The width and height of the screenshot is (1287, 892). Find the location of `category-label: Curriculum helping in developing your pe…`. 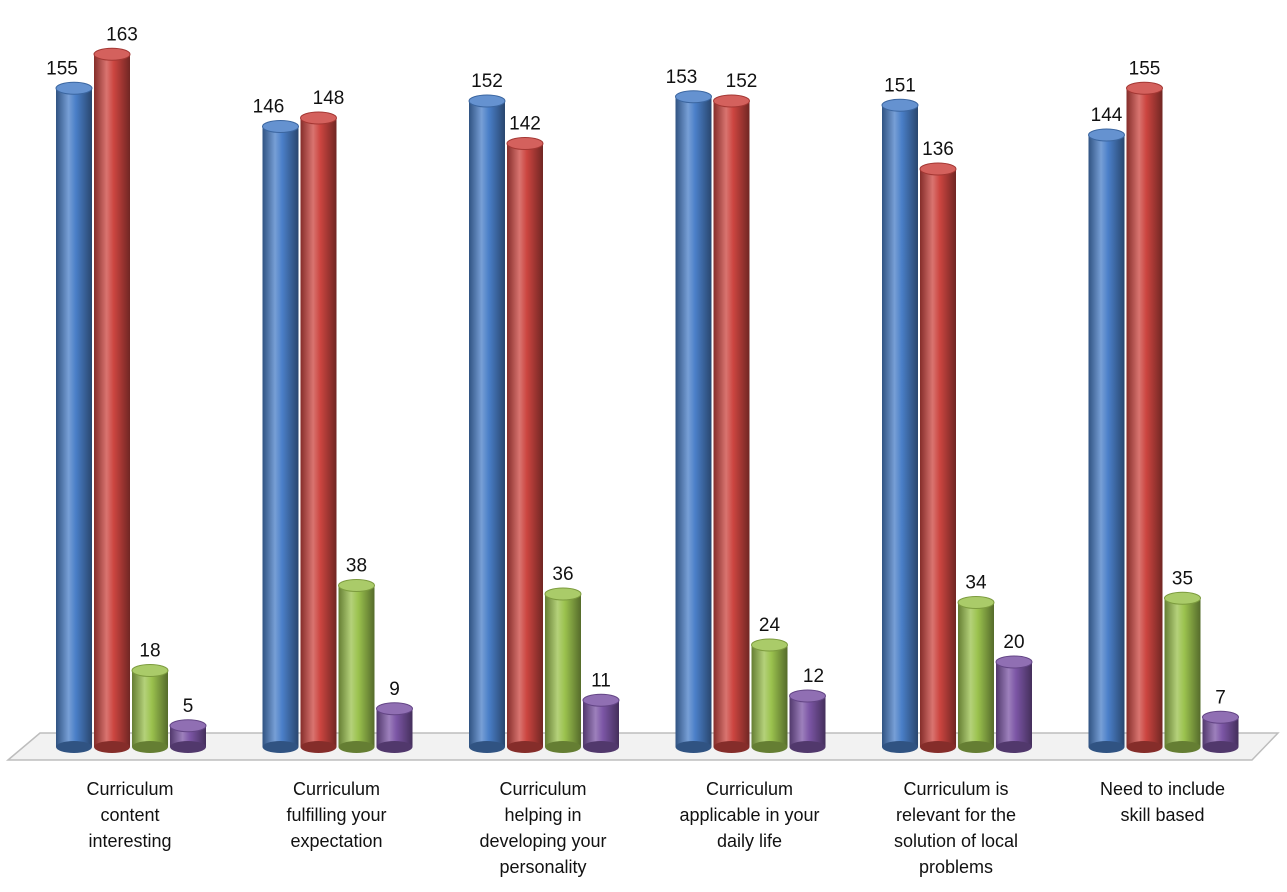

category-label: Curriculum helping in developing your pe… is located at coordinates (543, 828).